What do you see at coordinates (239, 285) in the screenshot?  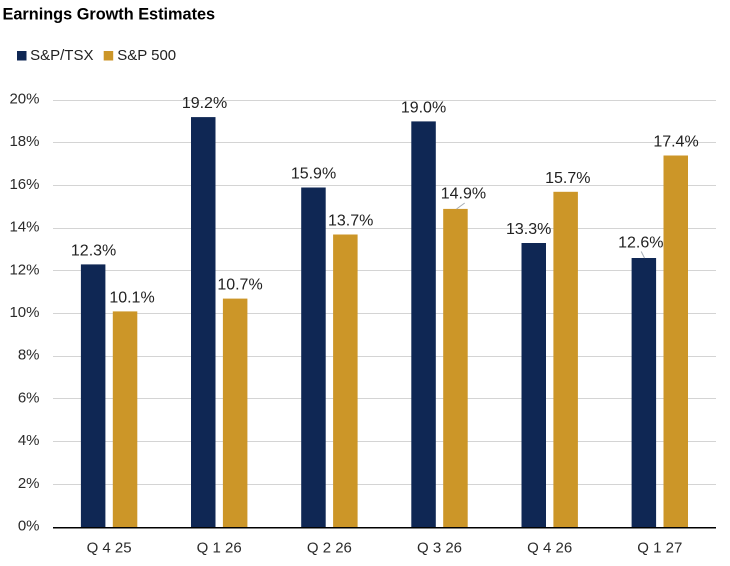 I see `svg-text: 10.7%` at bounding box center [239, 285].